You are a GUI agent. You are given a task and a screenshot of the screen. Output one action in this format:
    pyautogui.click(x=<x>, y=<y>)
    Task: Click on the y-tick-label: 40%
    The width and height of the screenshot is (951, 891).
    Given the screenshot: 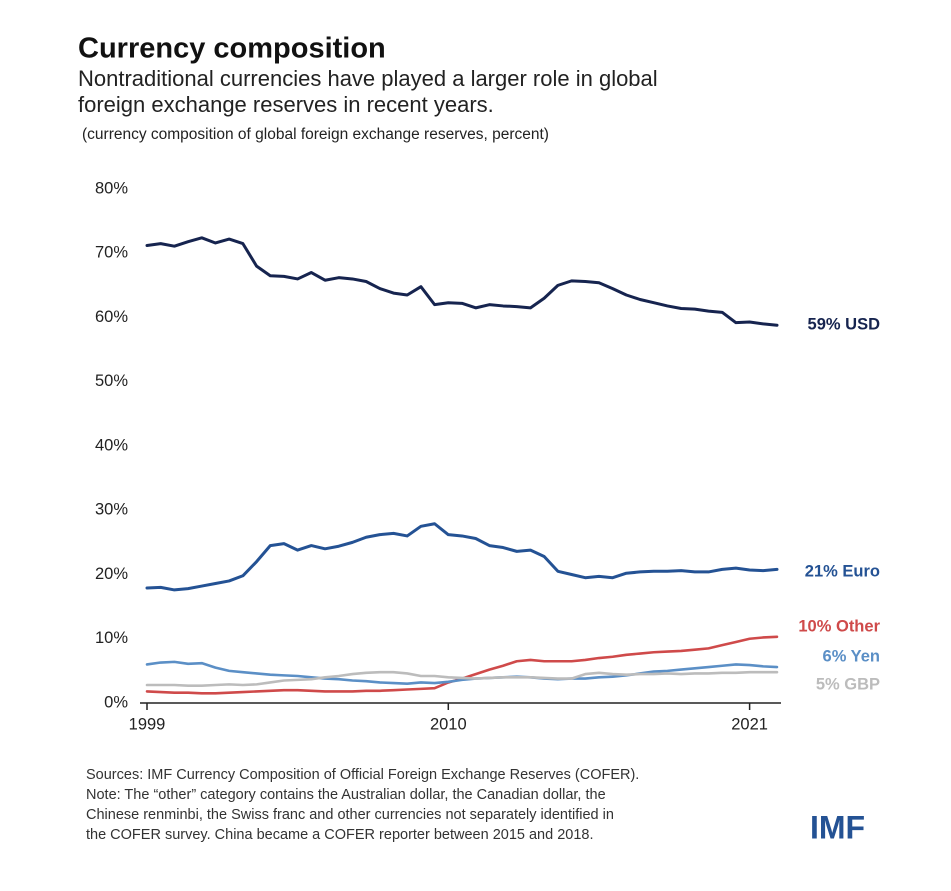 What is the action you would take?
    pyautogui.click(x=111, y=445)
    